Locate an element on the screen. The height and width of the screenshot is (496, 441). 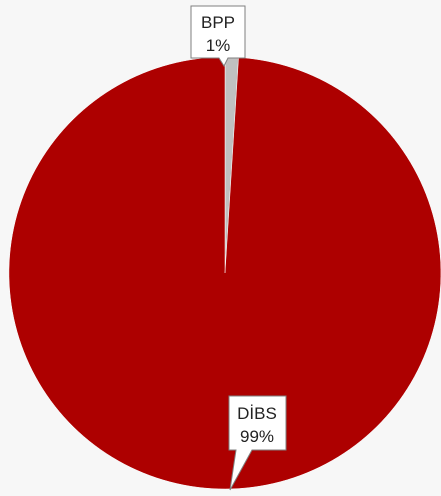
callout-bpp-box is located at coordinates (218, 36).